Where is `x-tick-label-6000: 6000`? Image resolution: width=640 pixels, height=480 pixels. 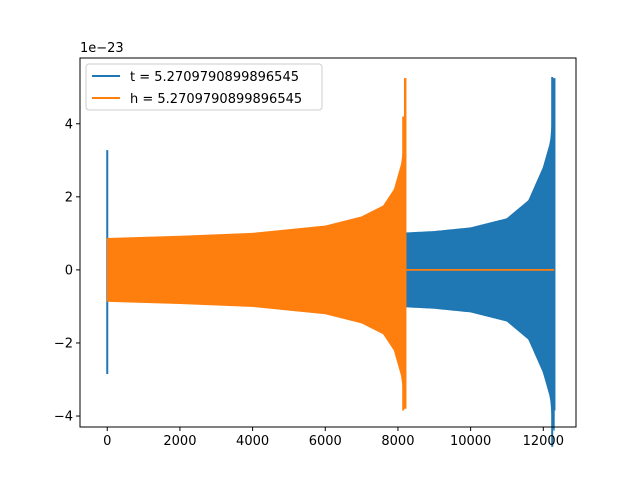 x-tick-label-6000: 6000 is located at coordinates (325, 441).